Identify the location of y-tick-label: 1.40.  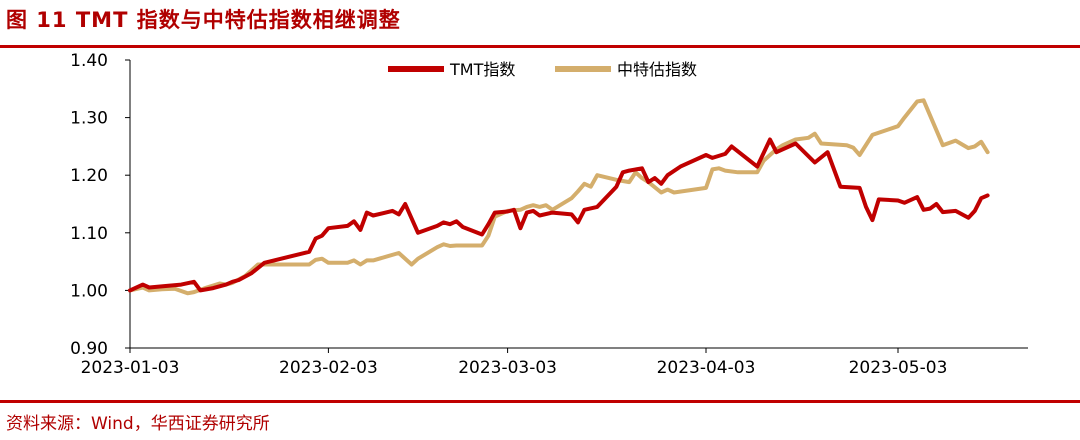
(89, 61).